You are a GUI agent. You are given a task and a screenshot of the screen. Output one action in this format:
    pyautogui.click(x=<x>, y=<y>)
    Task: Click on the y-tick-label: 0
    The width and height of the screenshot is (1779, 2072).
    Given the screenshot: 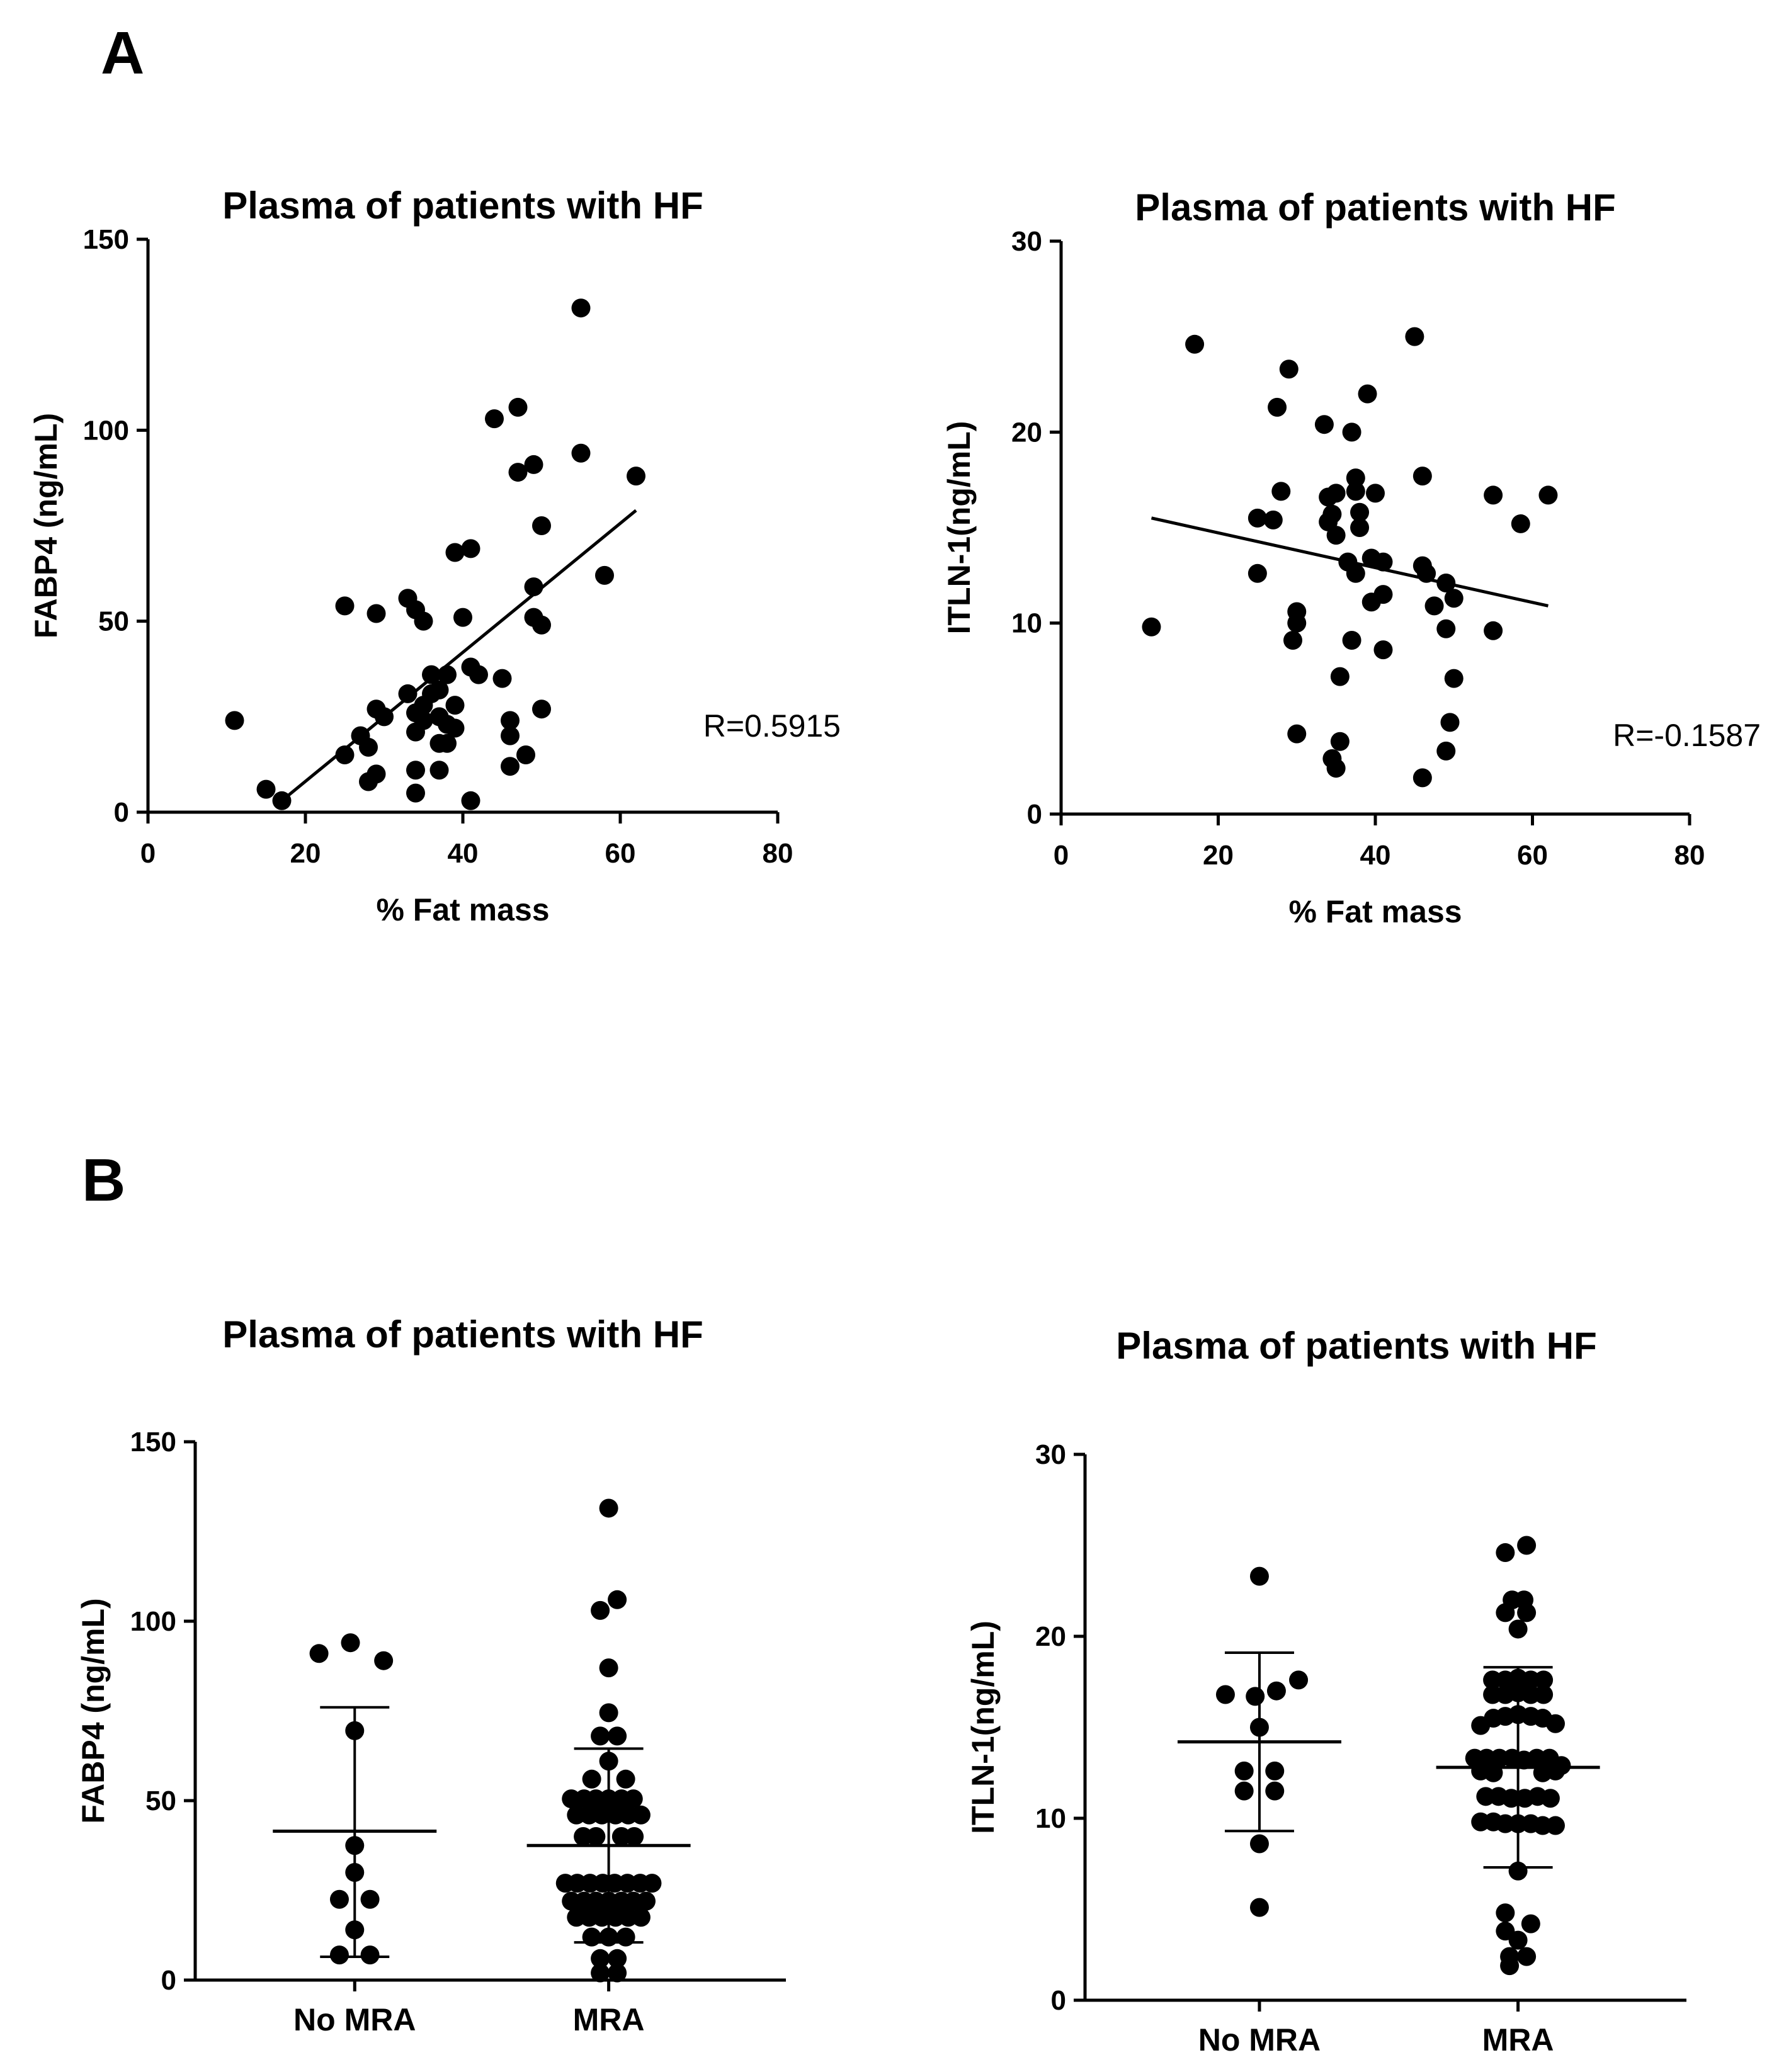 What is the action you would take?
    pyautogui.click(x=1058, y=2000)
    